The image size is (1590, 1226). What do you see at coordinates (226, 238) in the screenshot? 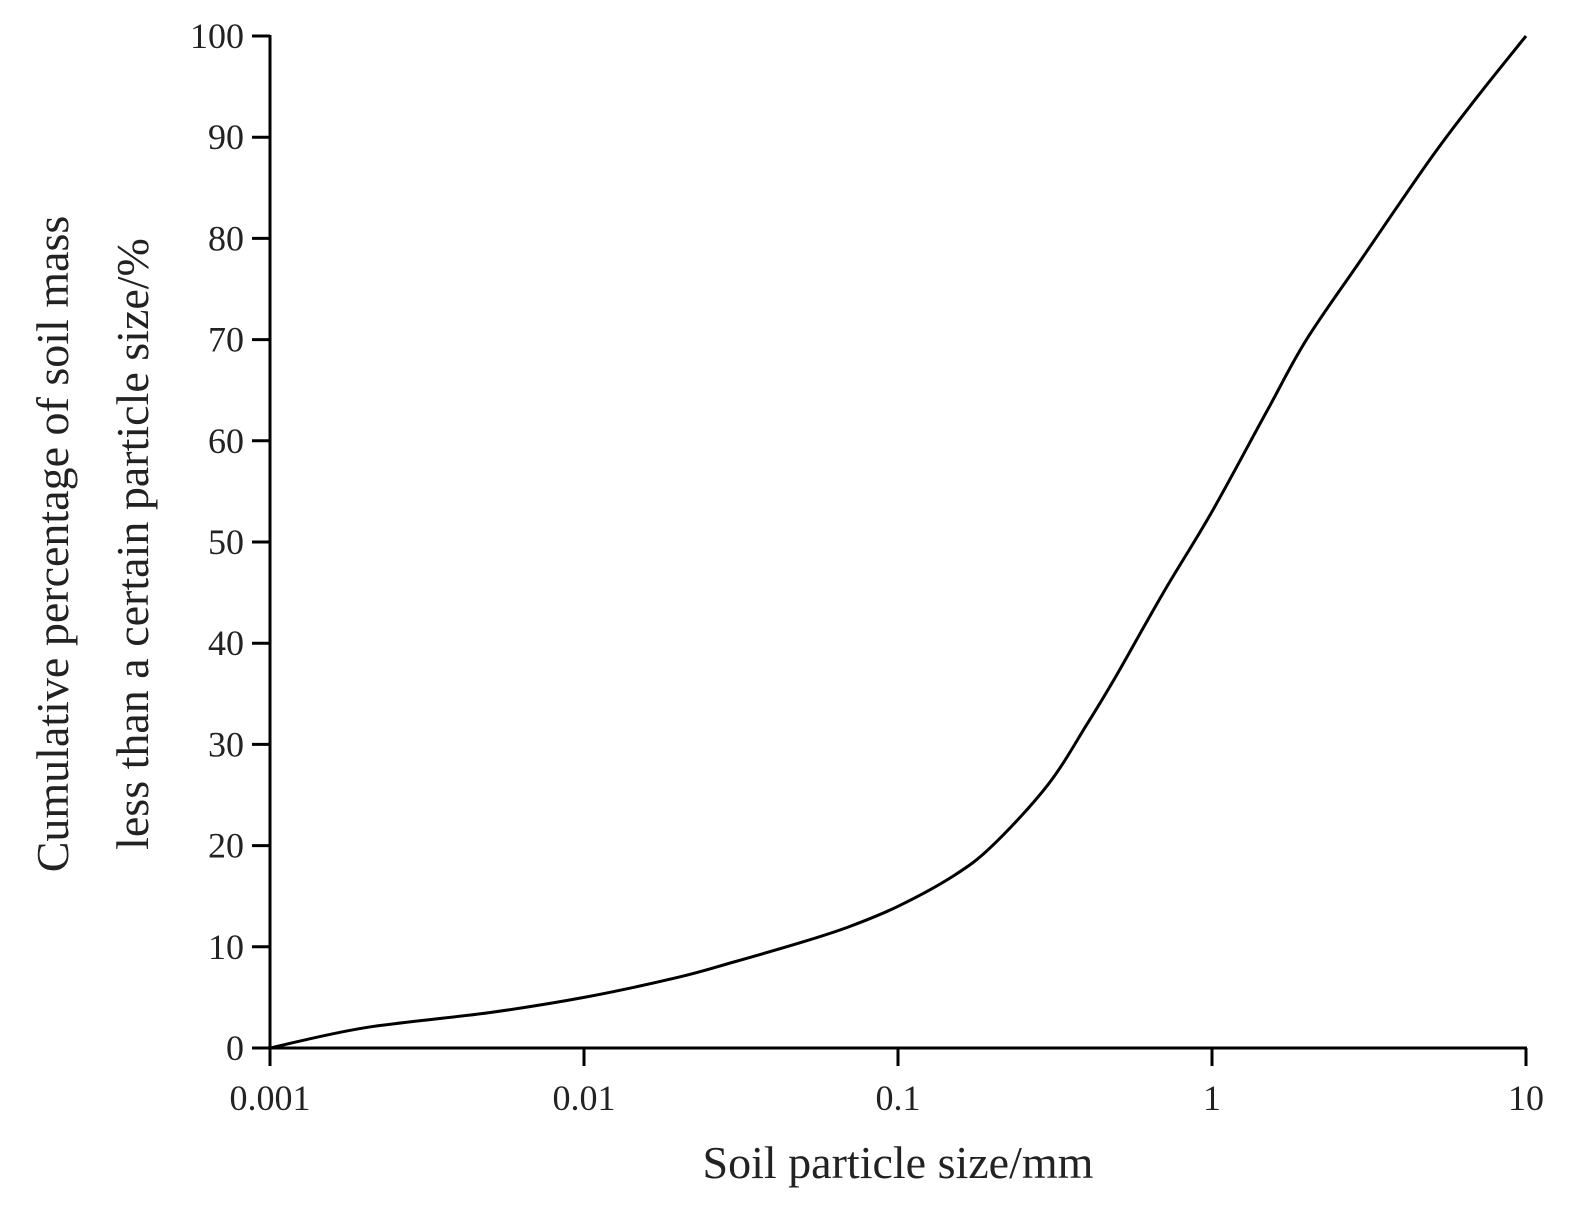
I see `y-tick-label: 80` at bounding box center [226, 238].